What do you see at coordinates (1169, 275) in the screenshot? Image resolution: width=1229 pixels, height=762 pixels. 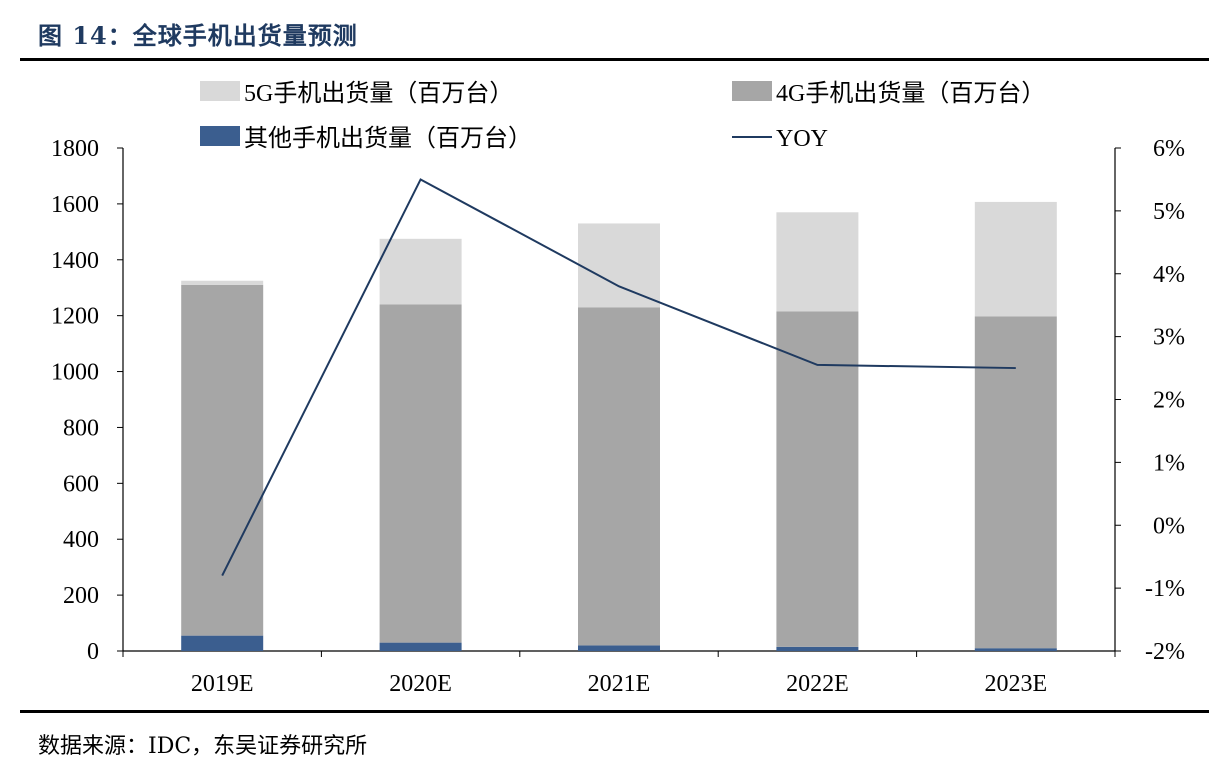 I see `y-tick-label-right: 4%` at bounding box center [1169, 275].